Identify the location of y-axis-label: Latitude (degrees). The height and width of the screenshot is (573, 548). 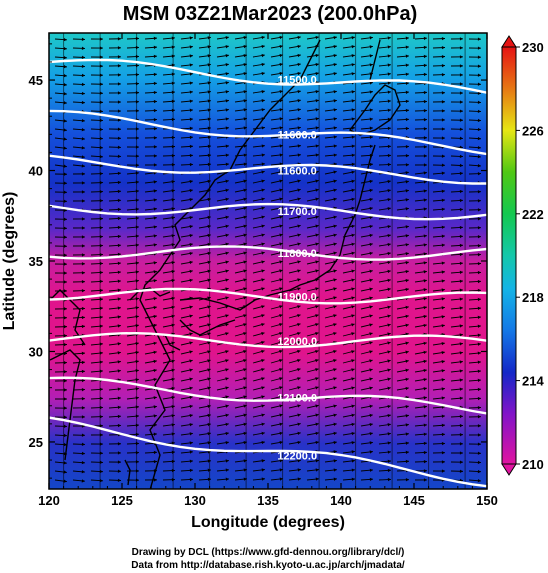
(9, 261).